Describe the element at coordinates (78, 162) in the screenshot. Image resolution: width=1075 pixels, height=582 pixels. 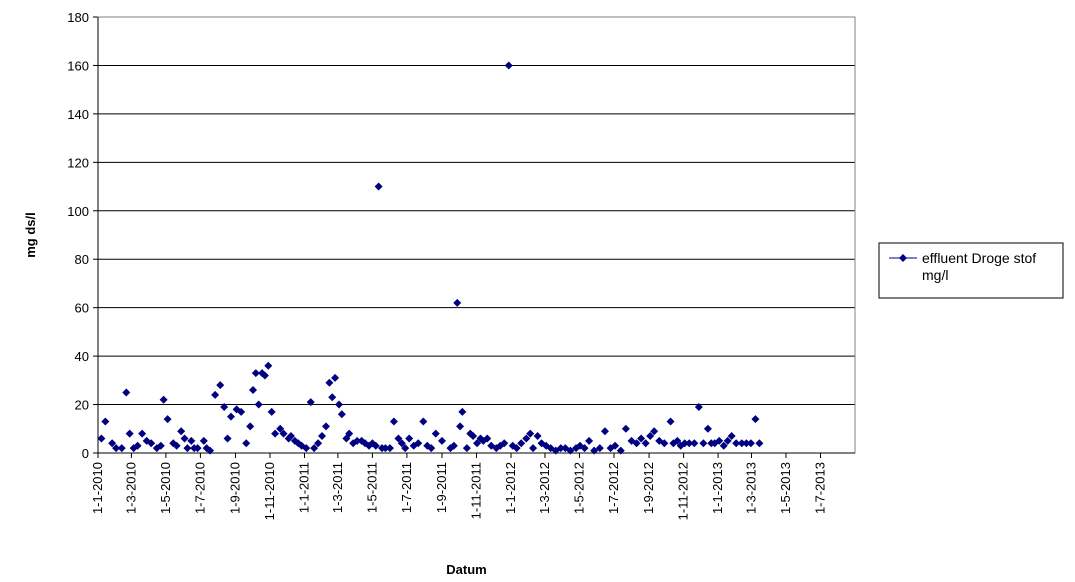
I see `y-tick-label: 120` at that location.